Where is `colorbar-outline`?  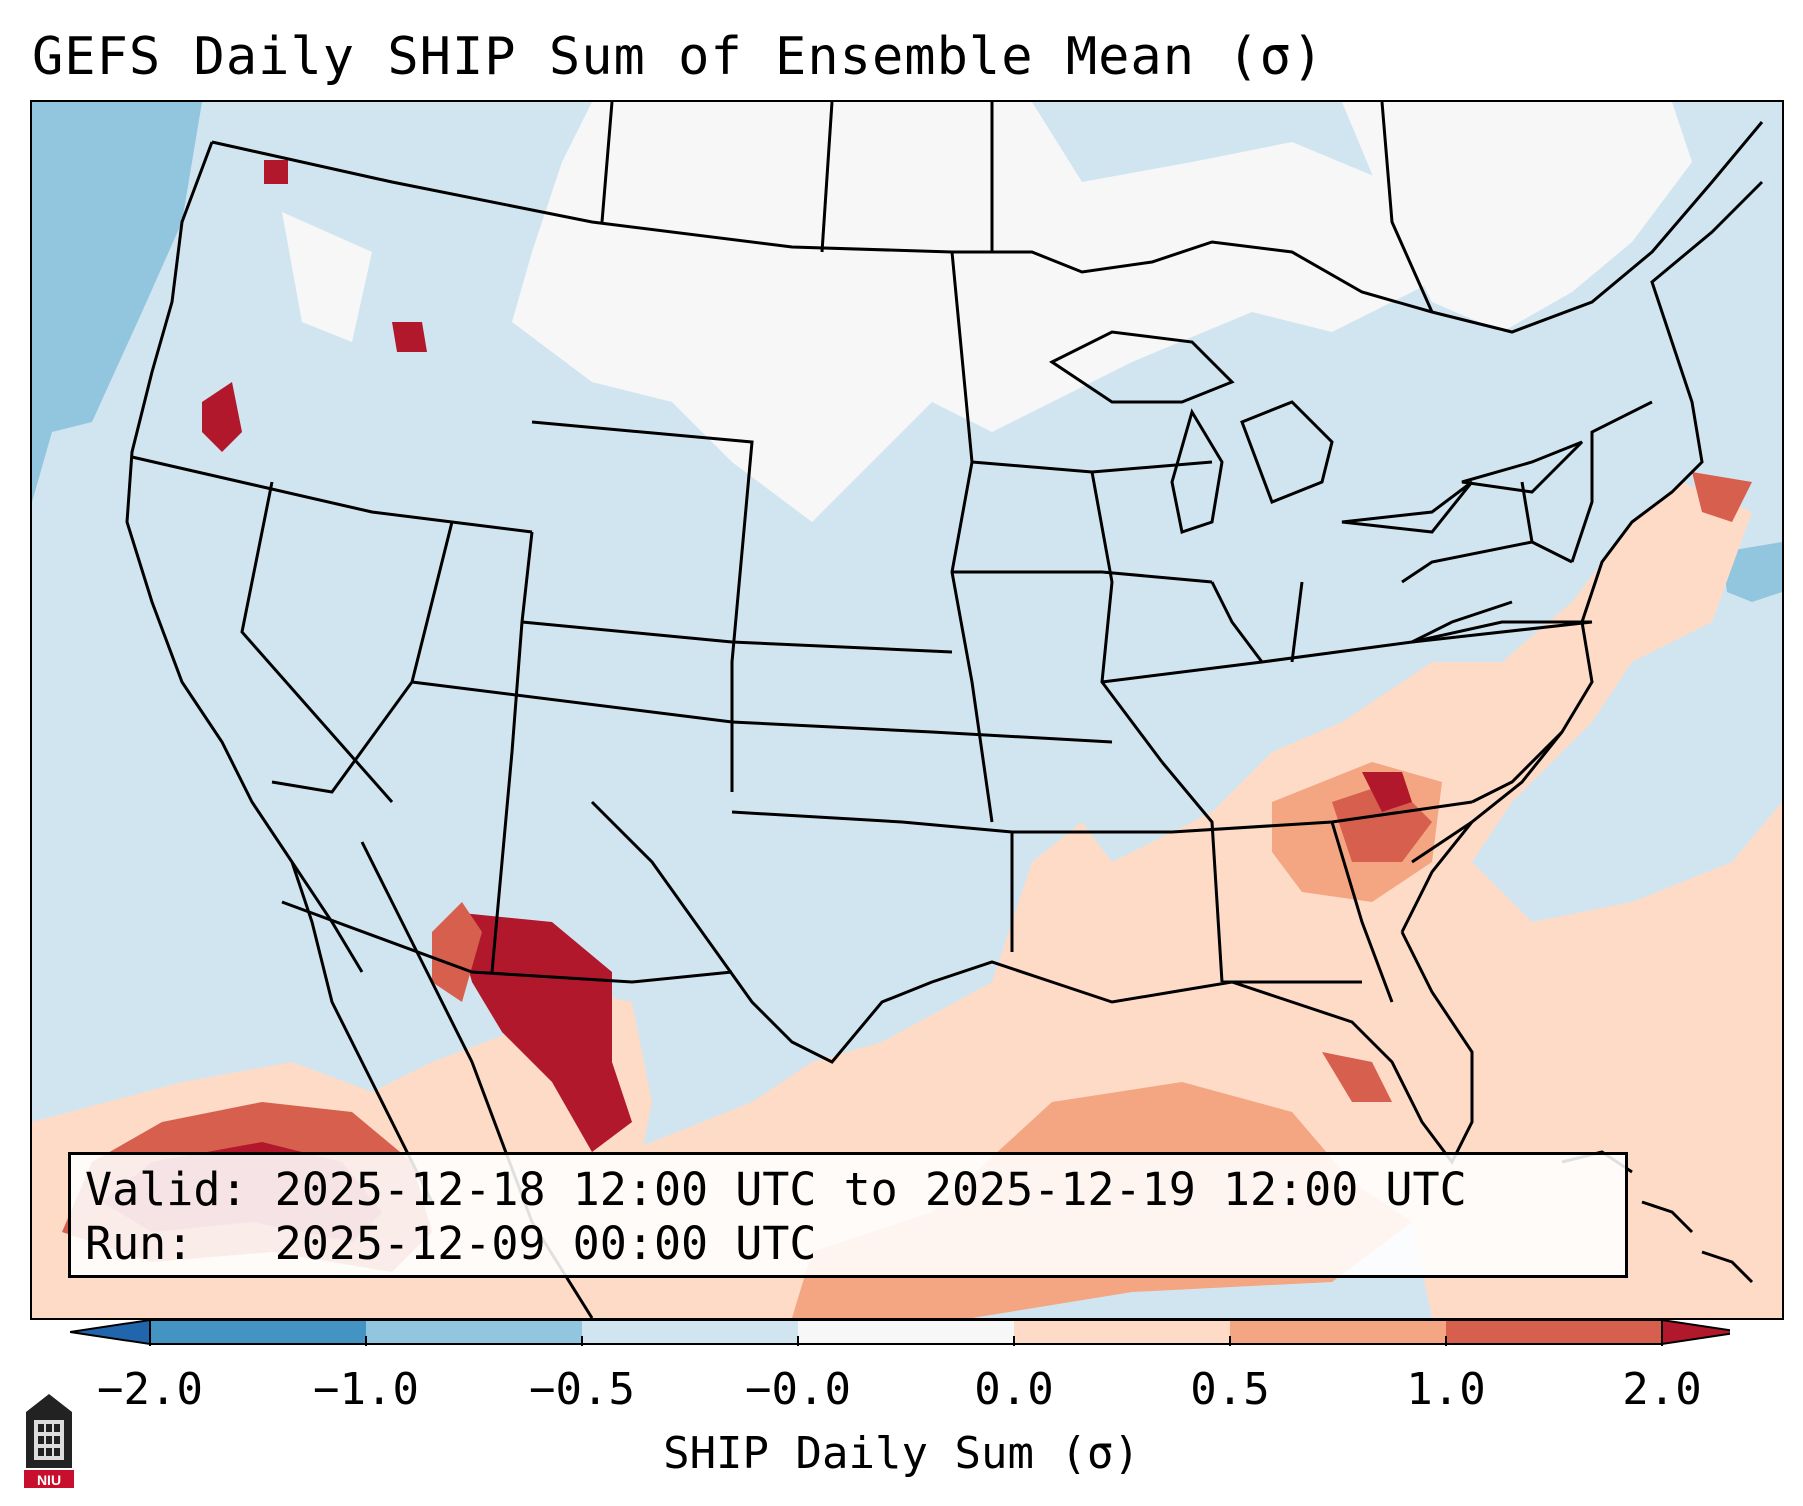 colorbar-outline is located at coordinates (906, 1332).